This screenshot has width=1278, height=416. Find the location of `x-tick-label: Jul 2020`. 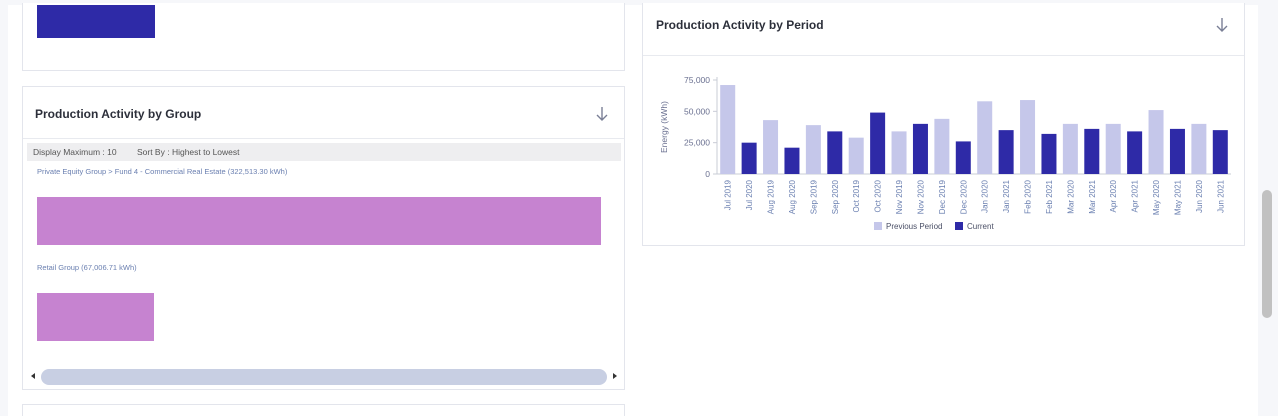

x-tick-label: Jul 2020 is located at coordinates (749, 194).